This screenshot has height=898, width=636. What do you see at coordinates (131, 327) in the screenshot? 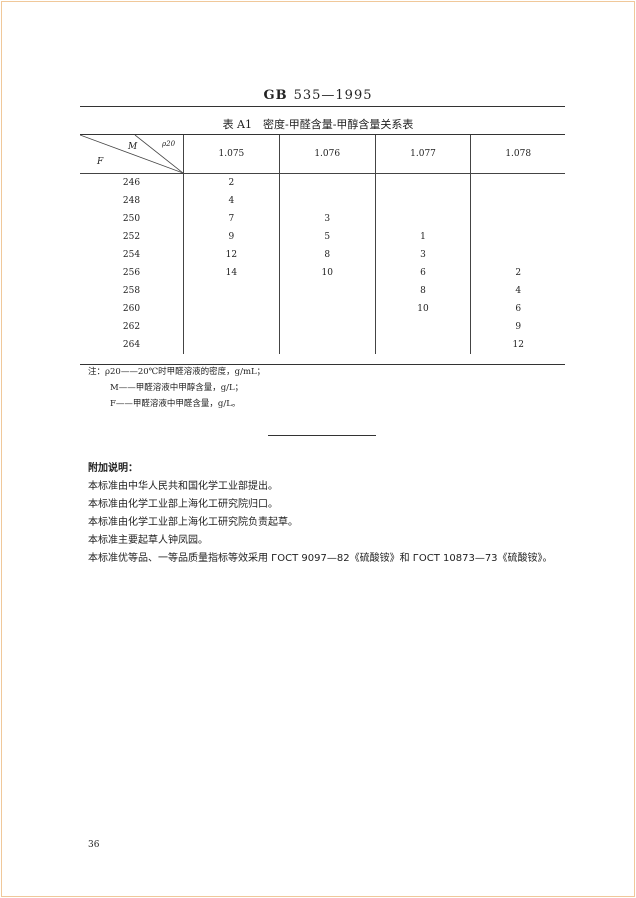
I see `row-header: 262` at bounding box center [131, 327].